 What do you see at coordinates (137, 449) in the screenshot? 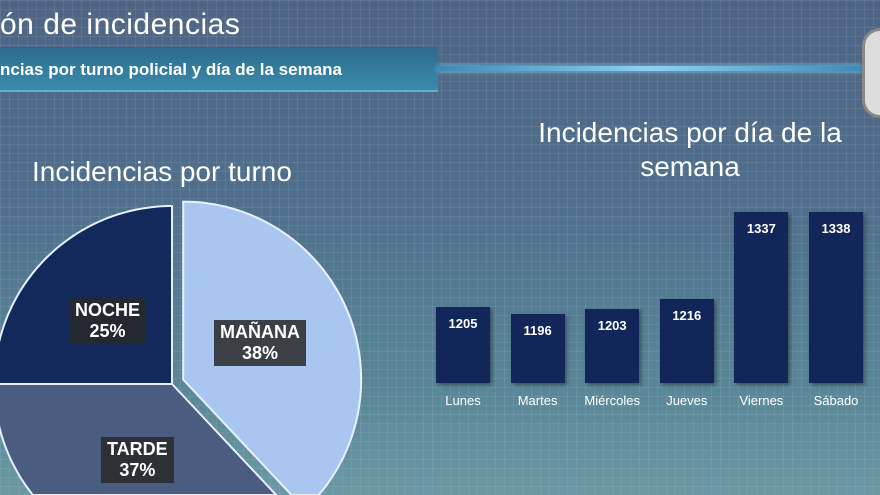
I see `slice-label: TARDE` at bounding box center [137, 449].